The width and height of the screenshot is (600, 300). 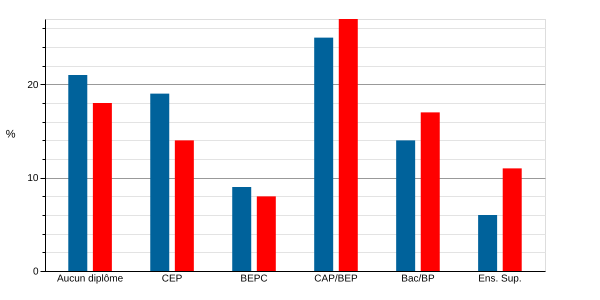 I want to click on y-axis-title: %, so click(x=11, y=134).